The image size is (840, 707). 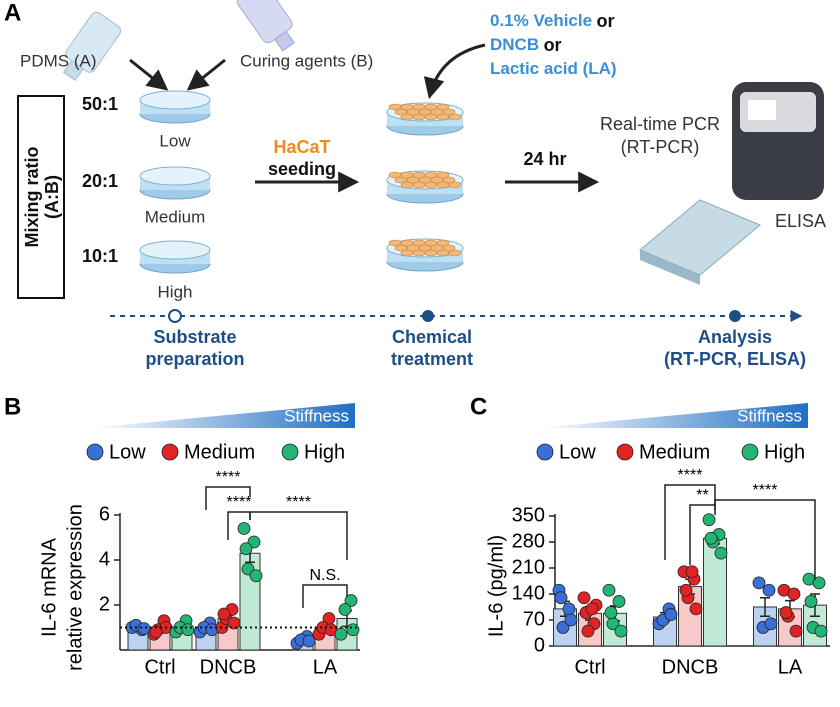 I want to click on panel-label: A, so click(x=12, y=13).